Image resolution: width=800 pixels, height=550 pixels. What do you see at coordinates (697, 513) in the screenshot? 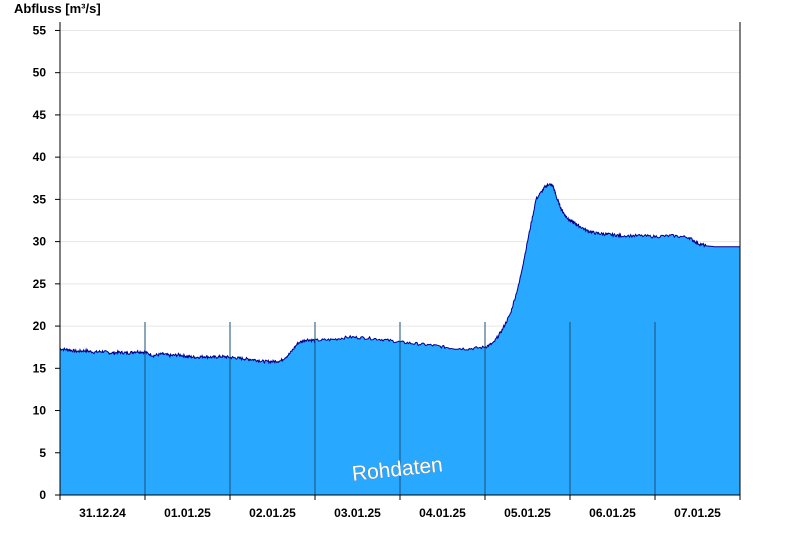
I see `x-tick-label: 07.01.25` at bounding box center [697, 513].